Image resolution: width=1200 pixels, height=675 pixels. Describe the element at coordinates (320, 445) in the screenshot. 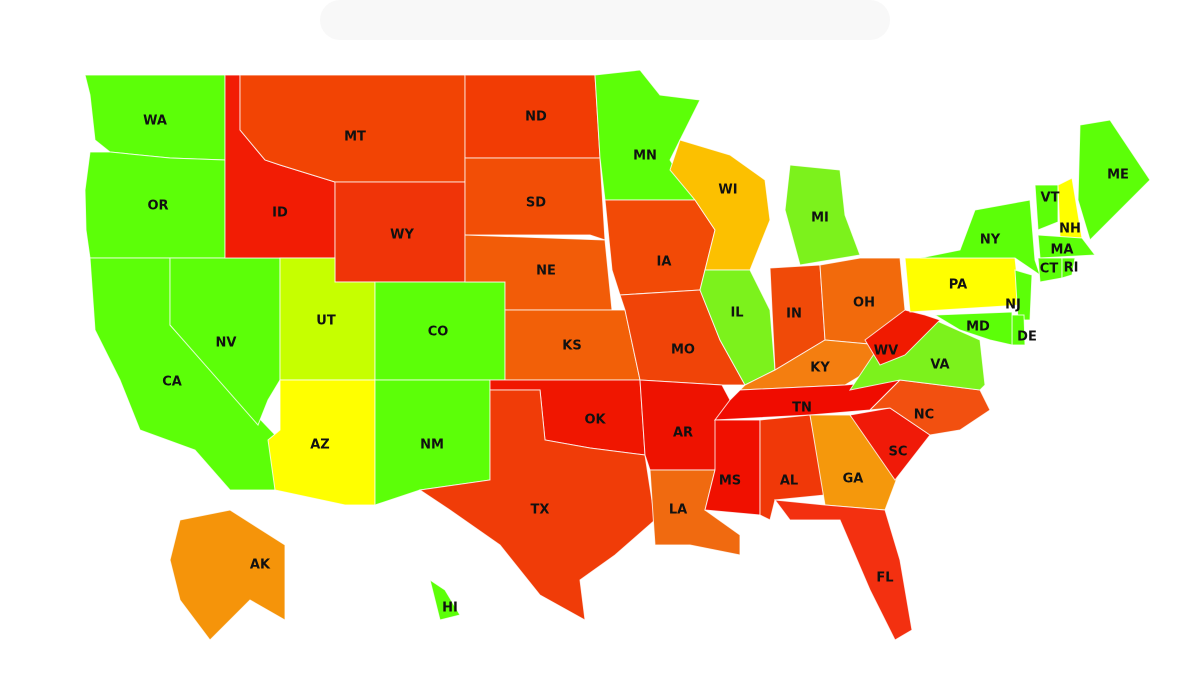

I see `state-label: AZ` at that location.